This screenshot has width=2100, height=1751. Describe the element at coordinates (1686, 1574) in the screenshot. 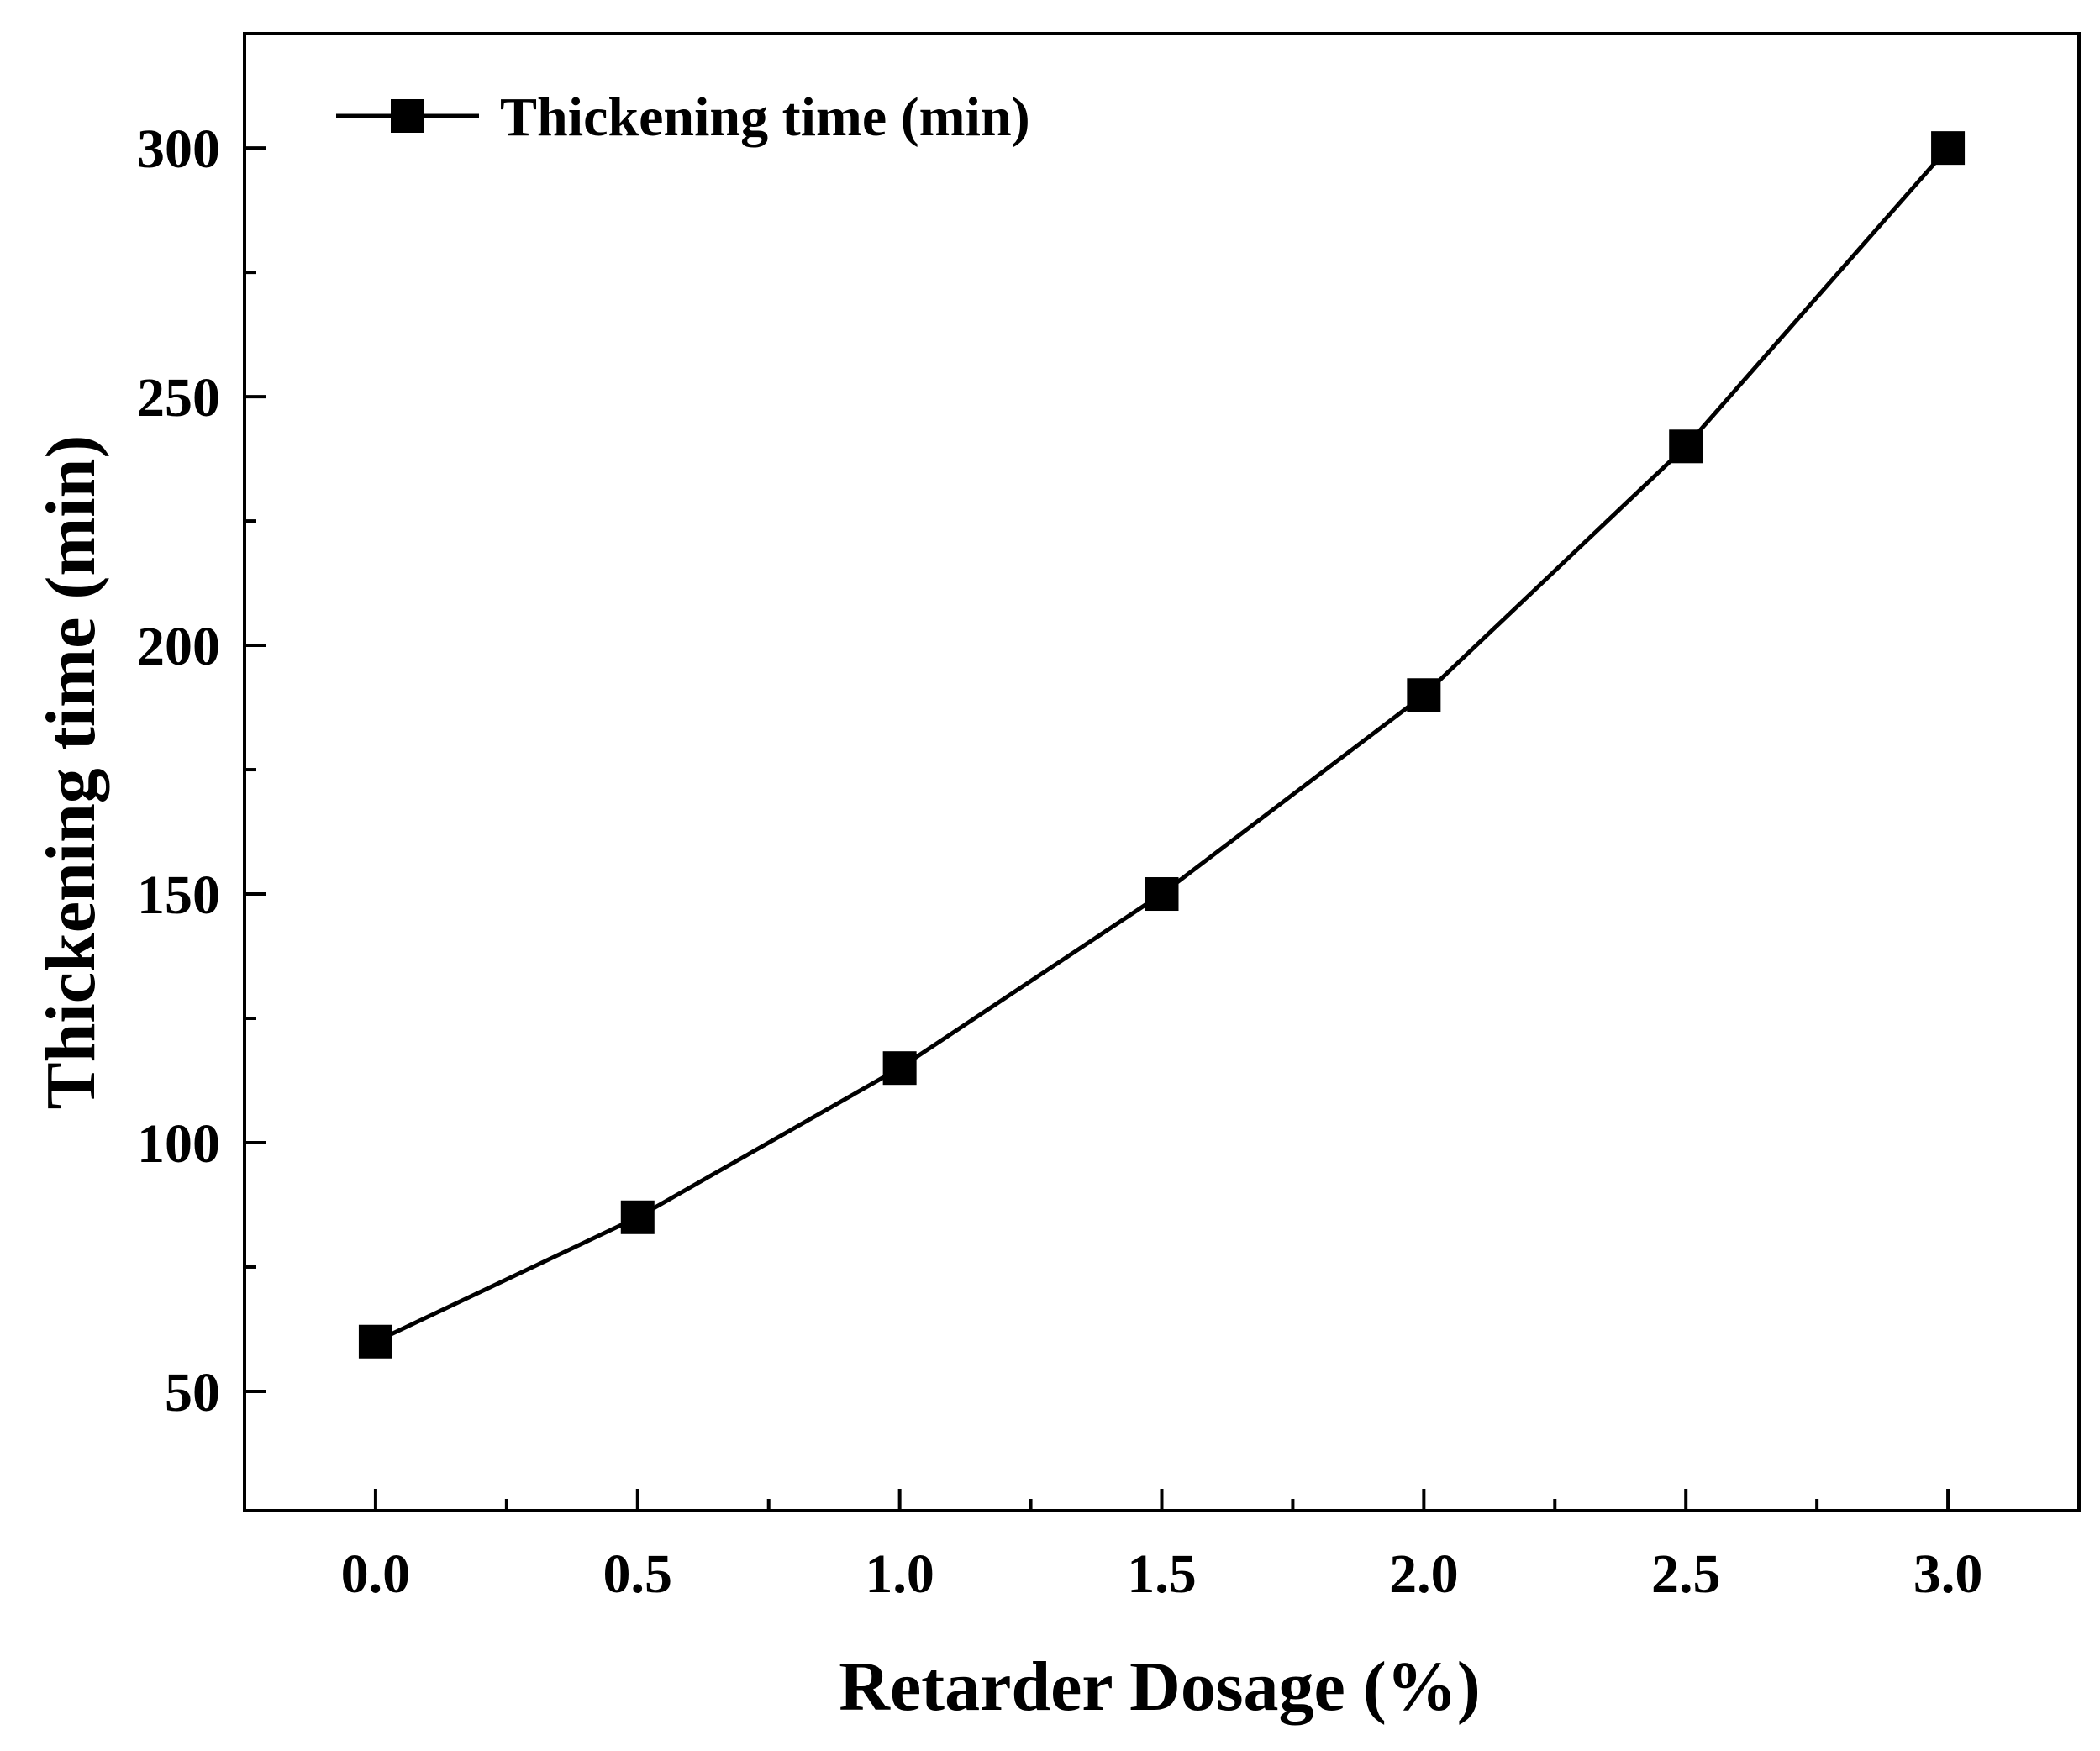

I see `x-tick-label: 2.5` at that location.